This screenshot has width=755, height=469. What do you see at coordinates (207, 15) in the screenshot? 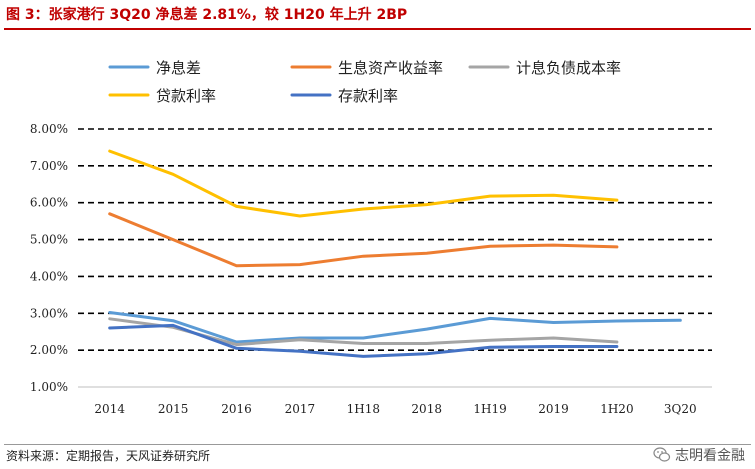
I see `chart-title: 图 3：张家港行 3Q20 净息差 2.81%，较 1H20 年上升 2BP` at bounding box center [207, 15].